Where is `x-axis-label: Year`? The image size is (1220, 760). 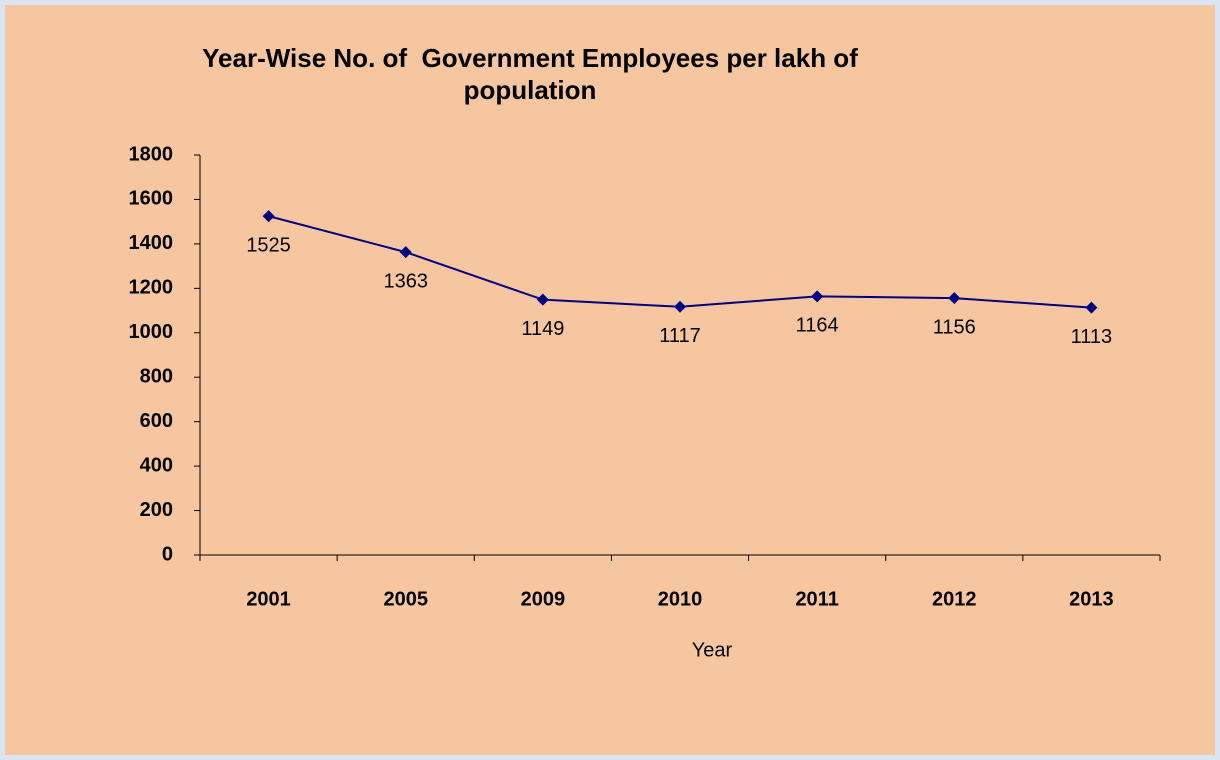
x-axis-label: Year is located at coordinates (712, 650).